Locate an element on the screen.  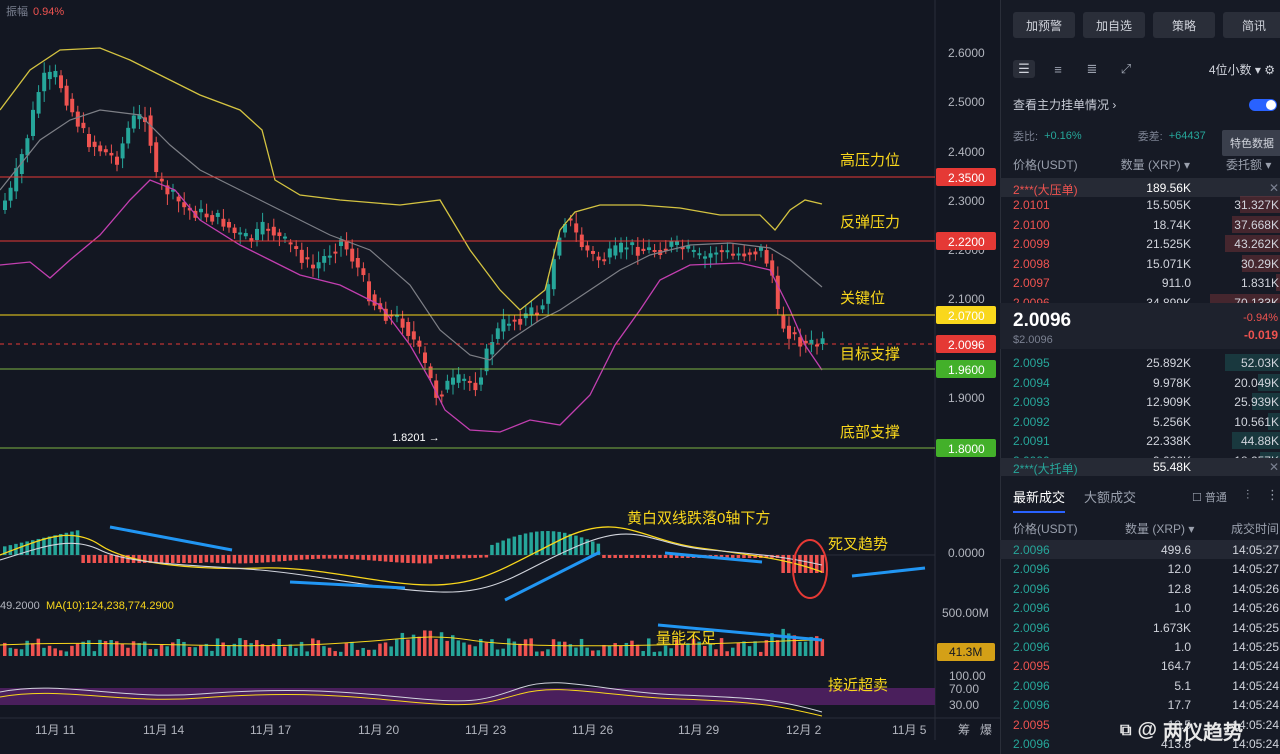
strategy-button: 策略 is located at coordinates (1184, 25).